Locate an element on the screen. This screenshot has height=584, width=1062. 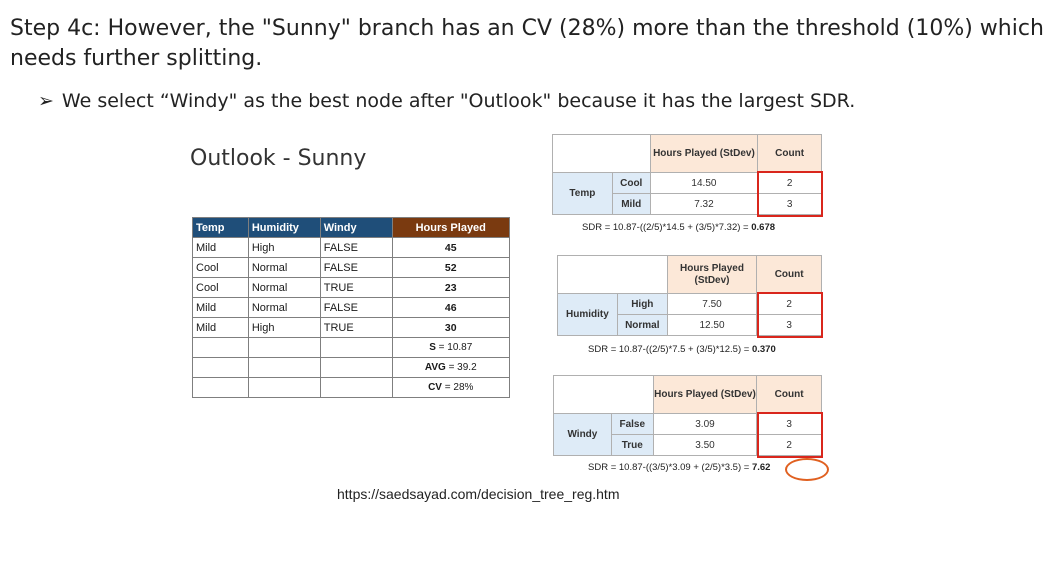
header-hours-played: Hours Played is located at coordinates (450, 227).